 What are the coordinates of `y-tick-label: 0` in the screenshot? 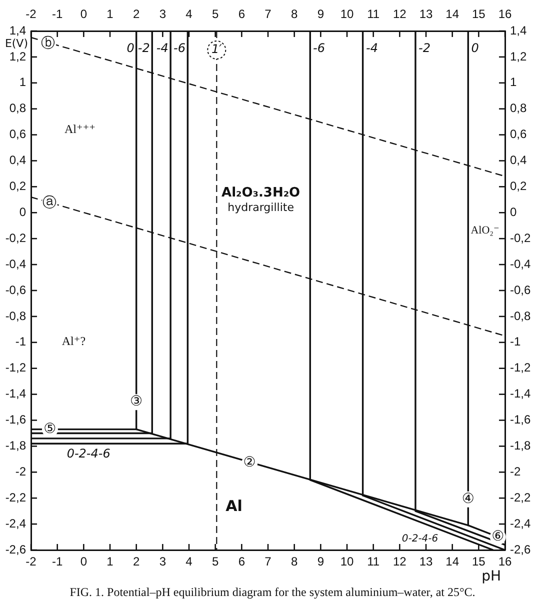 It's located at (22, 211).